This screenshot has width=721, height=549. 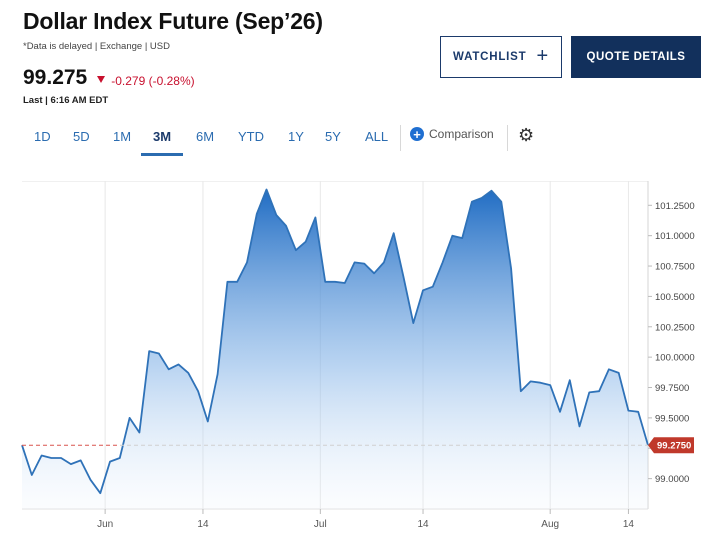 I want to click on comparison-label: Comparison, so click(x=461, y=134).